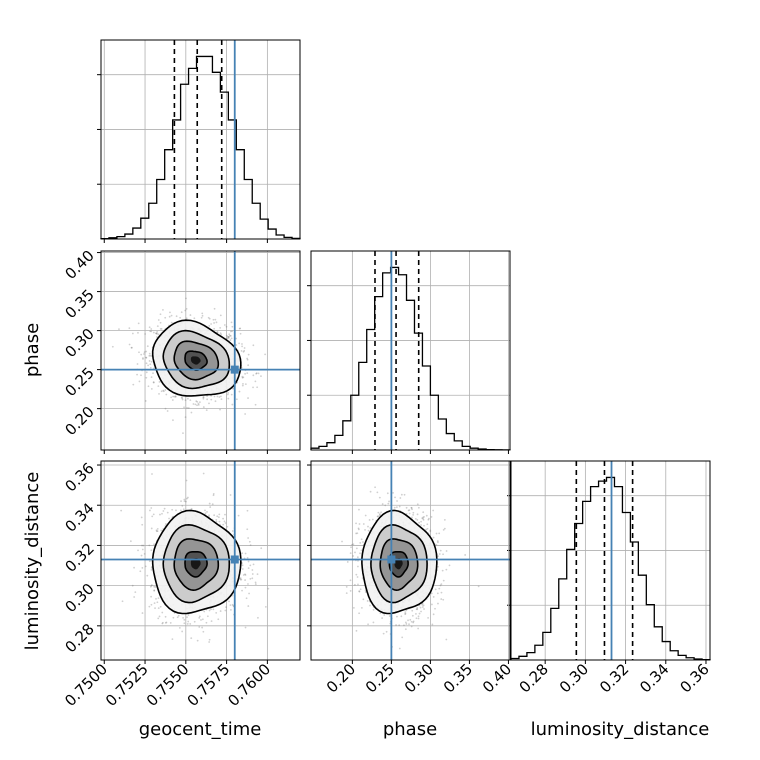 Image resolution: width=760 pixels, height=760 pixels. I want to click on x-axis-title-luminosity-distance: luminosity_distance, so click(620, 729).